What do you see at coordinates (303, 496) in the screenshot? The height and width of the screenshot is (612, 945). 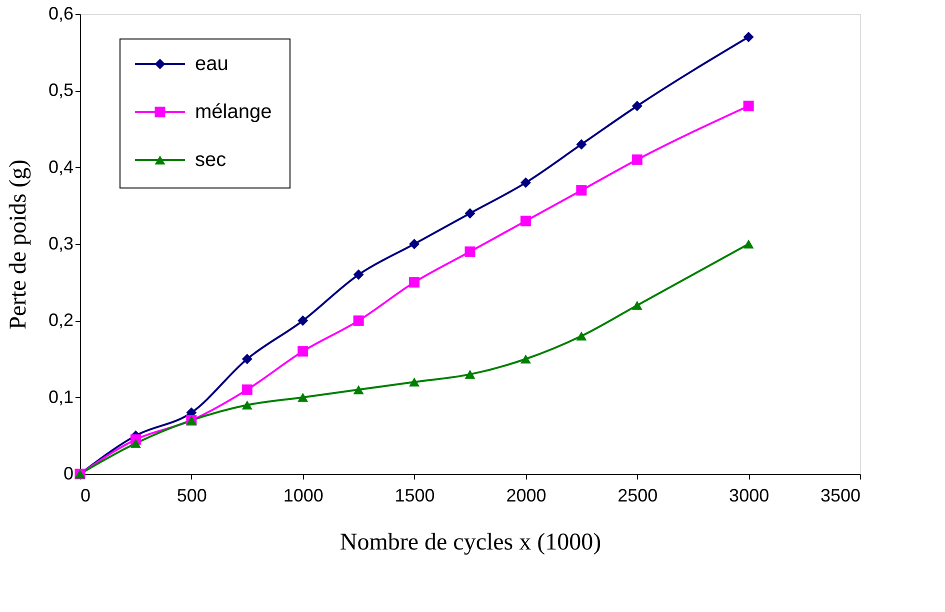 I see `x-tick-label: 1000` at bounding box center [303, 496].